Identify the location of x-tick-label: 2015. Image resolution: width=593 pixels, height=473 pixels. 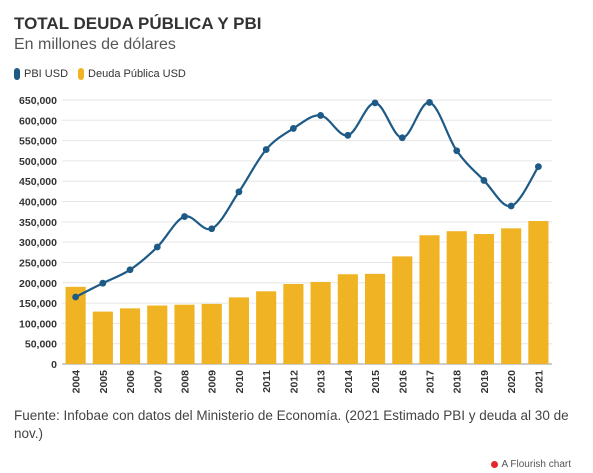
(376, 382).